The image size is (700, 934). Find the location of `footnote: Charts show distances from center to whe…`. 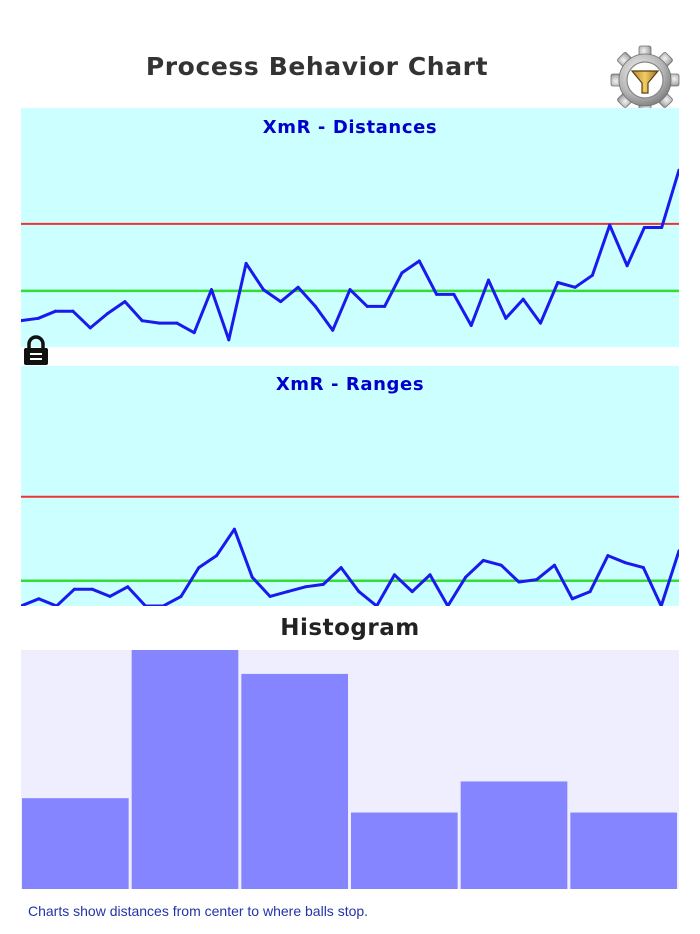

footnote: Charts show distances from center to whe… is located at coordinates (198, 911).